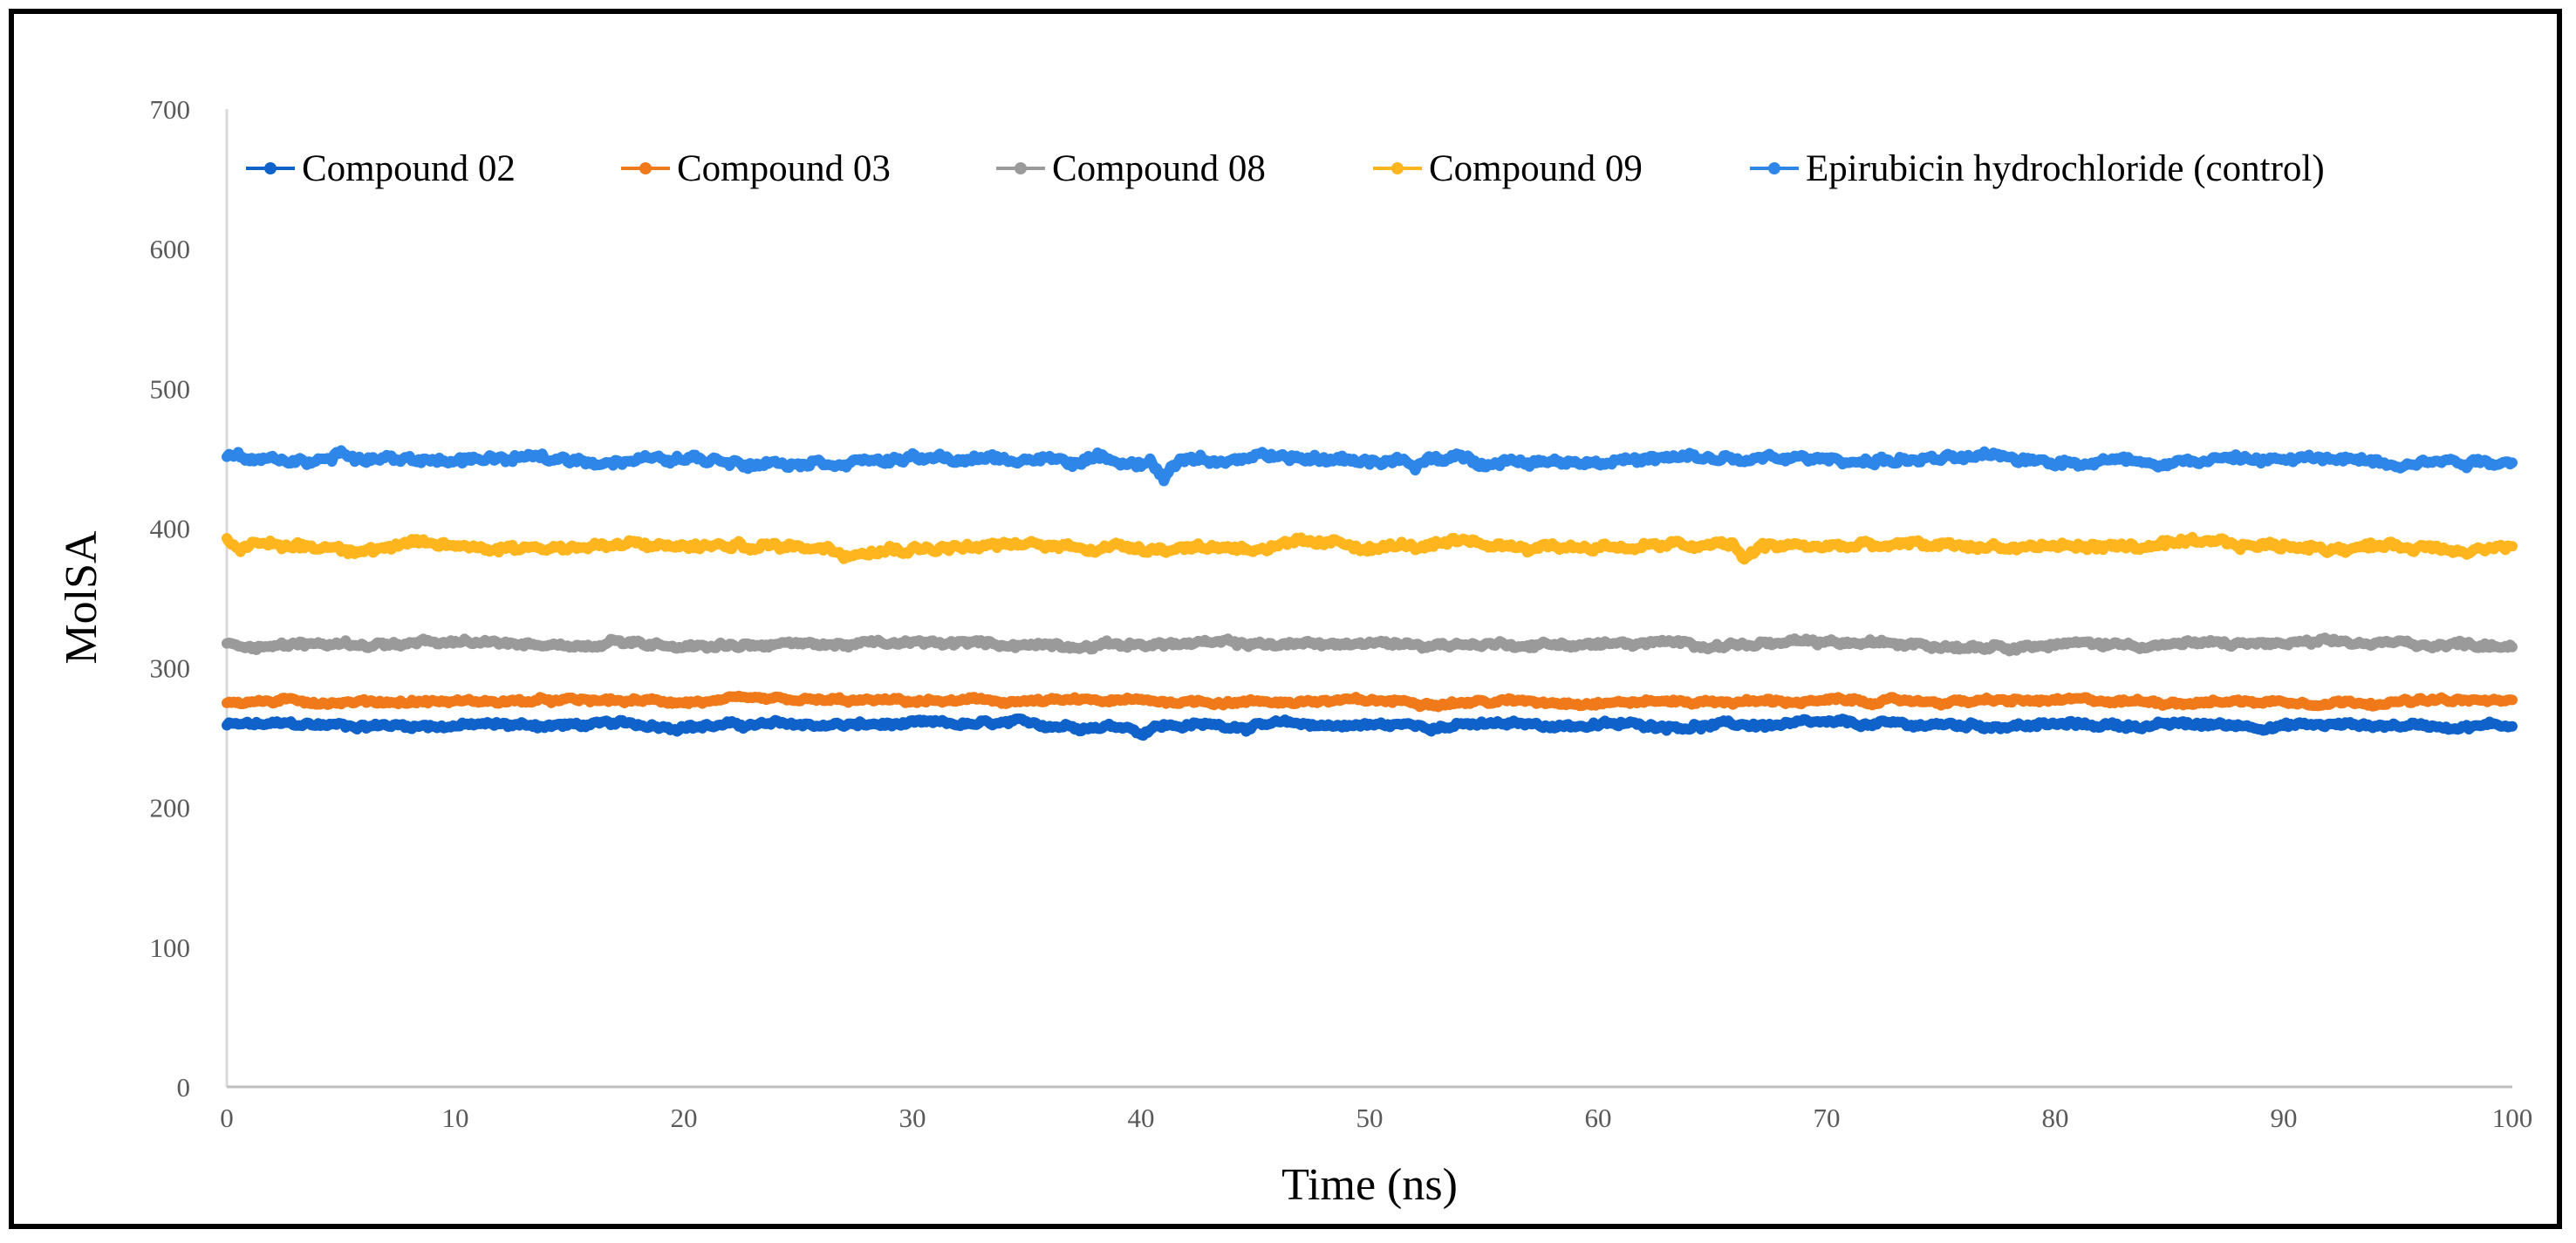 Image resolution: width=2576 pixels, height=1243 pixels. What do you see at coordinates (81, 597) in the screenshot?
I see `y-axis-title: MolSA` at bounding box center [81, 597].